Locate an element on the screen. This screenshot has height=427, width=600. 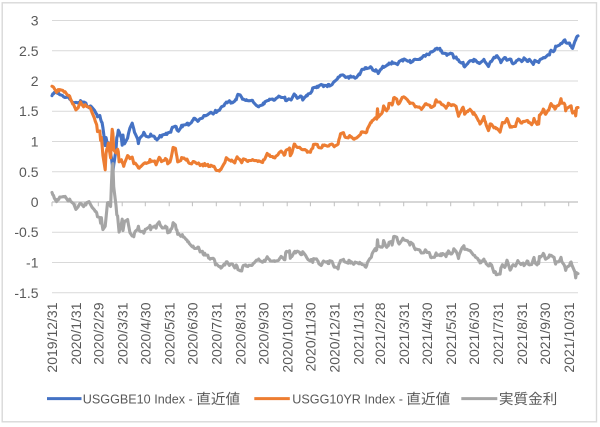
svg-text: 2021/7/31 is located at coordinates (498, 333).